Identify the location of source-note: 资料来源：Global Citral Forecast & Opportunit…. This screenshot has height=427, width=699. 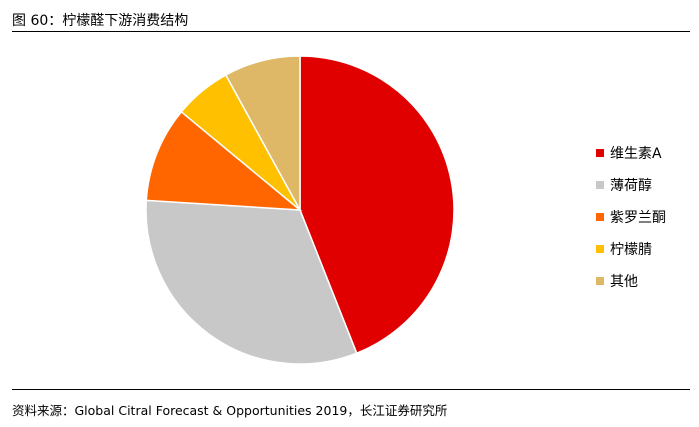
(230, 410).